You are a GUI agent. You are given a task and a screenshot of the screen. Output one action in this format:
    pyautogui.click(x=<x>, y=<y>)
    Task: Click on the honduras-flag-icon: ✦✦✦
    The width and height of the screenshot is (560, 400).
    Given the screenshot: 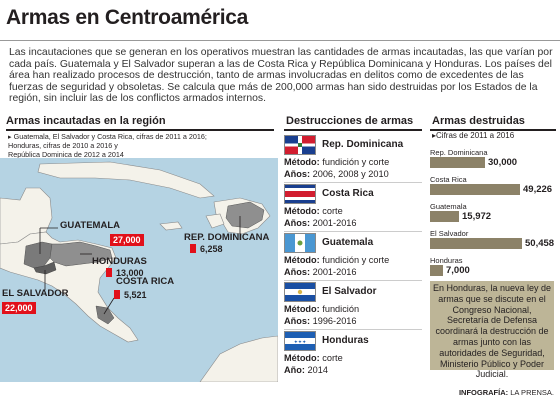 What is the action you would take?
    pyautogui.click(x=300, y=341)
    